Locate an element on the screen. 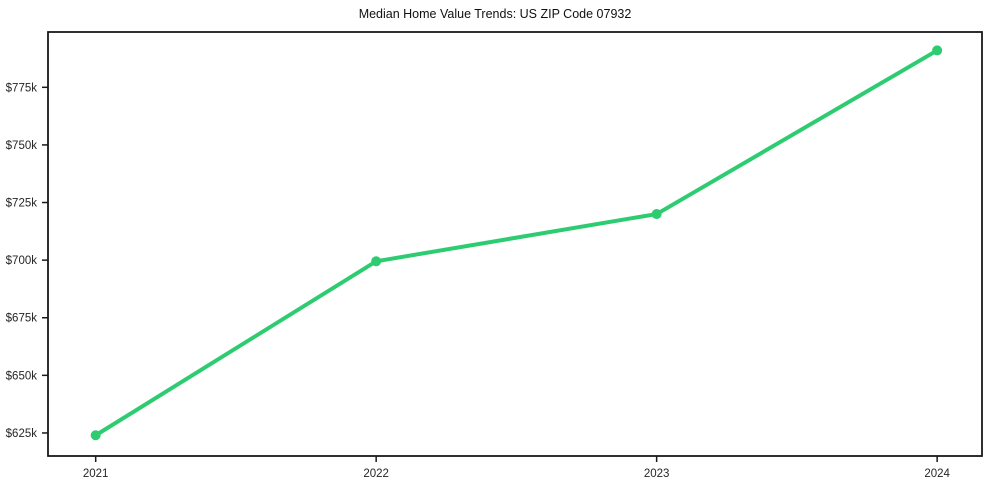 The image size is (990, 490). x-tick-label: 2021 is located at coordinates (96, 474).